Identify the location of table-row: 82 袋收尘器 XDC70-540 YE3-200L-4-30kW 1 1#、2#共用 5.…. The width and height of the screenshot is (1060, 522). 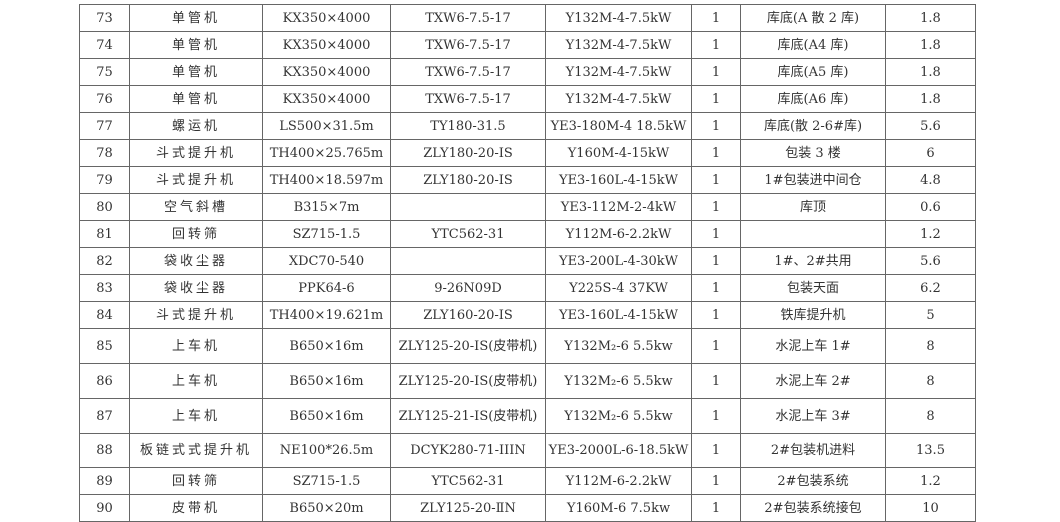
(527, 261).